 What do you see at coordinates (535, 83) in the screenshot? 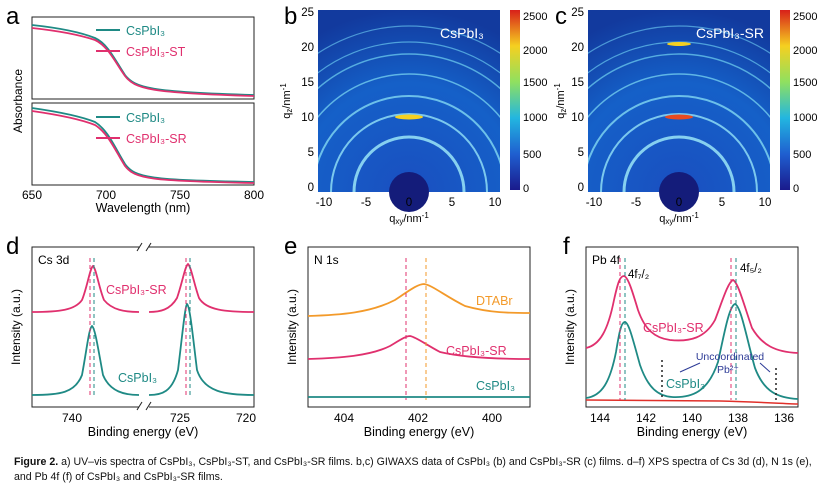
I see `panel-b-cbar-1500: 1500` at bounding box center [535, 83].